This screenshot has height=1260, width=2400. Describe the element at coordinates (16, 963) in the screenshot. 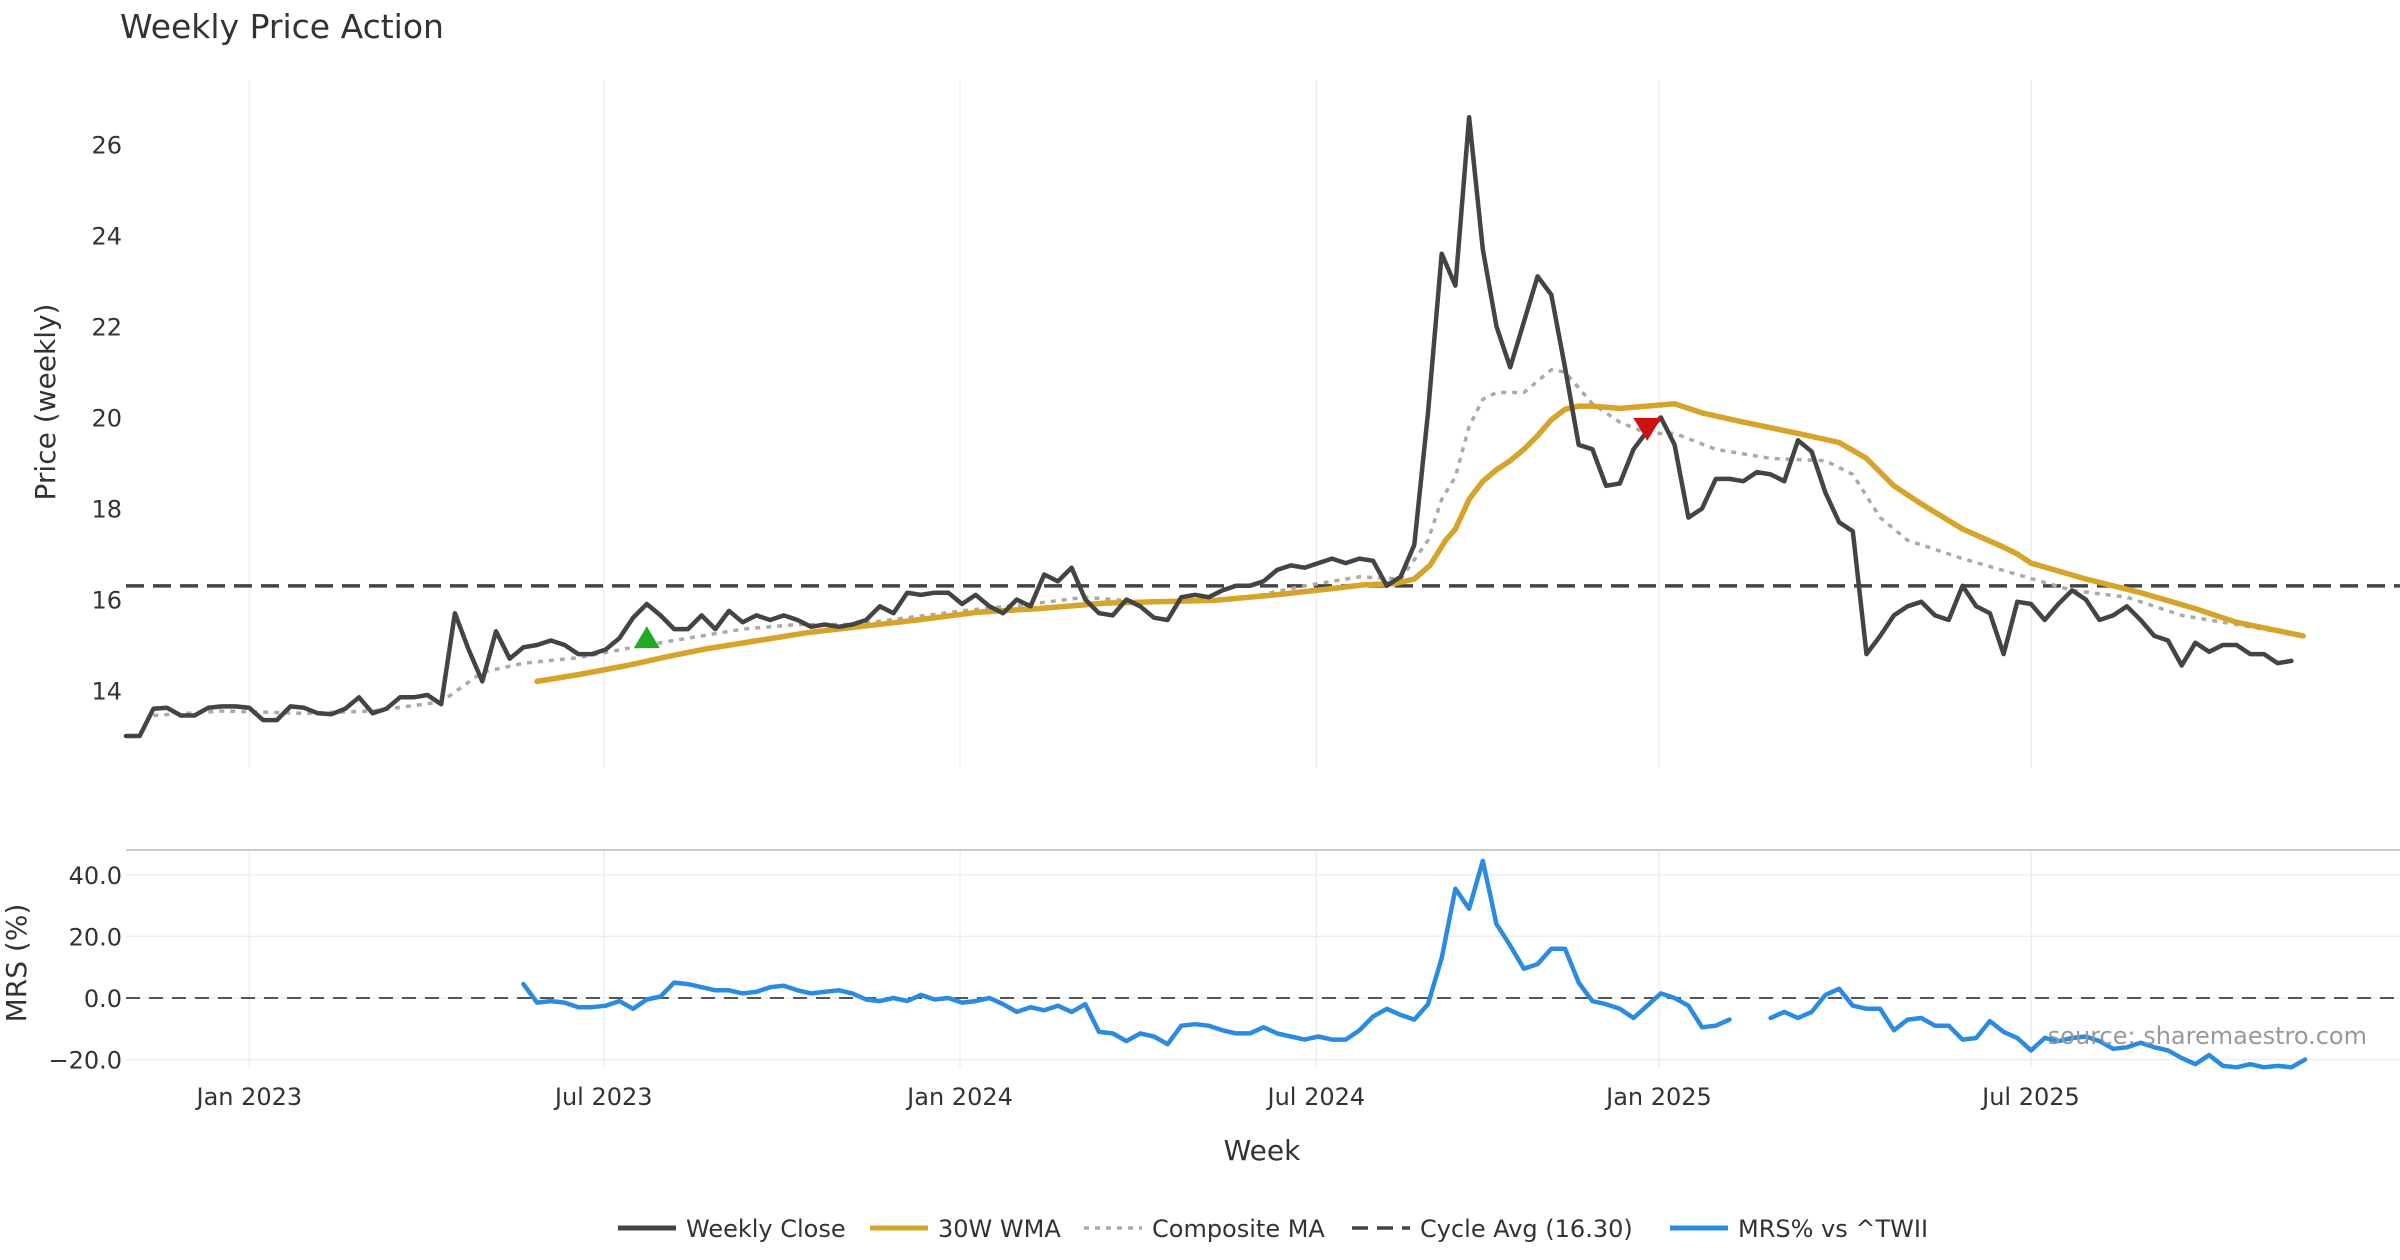

I see `mrs-y-axis-label: MRS (%)` at that location.